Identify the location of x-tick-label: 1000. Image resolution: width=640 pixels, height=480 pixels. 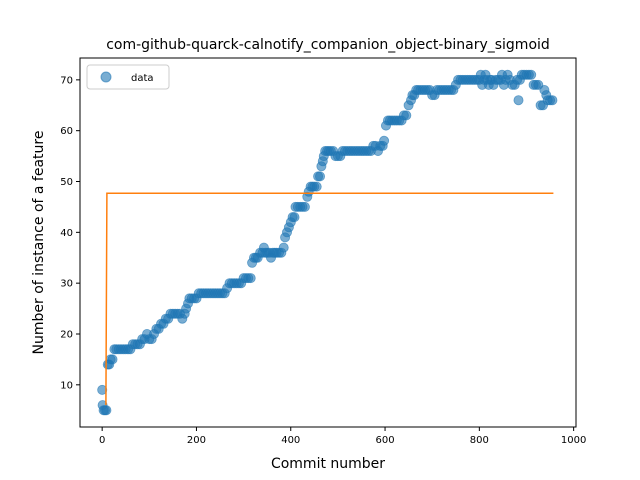
(573, 440).